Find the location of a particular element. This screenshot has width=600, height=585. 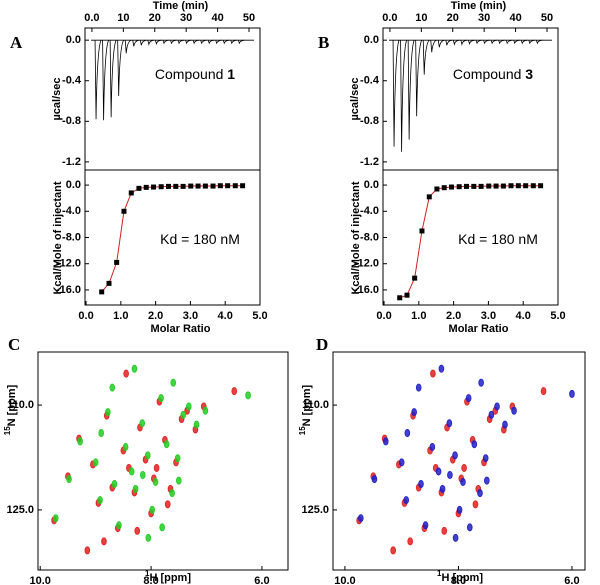

y-axis-label: Kcal/Mole of injectant is located at coordinates (356, 237).